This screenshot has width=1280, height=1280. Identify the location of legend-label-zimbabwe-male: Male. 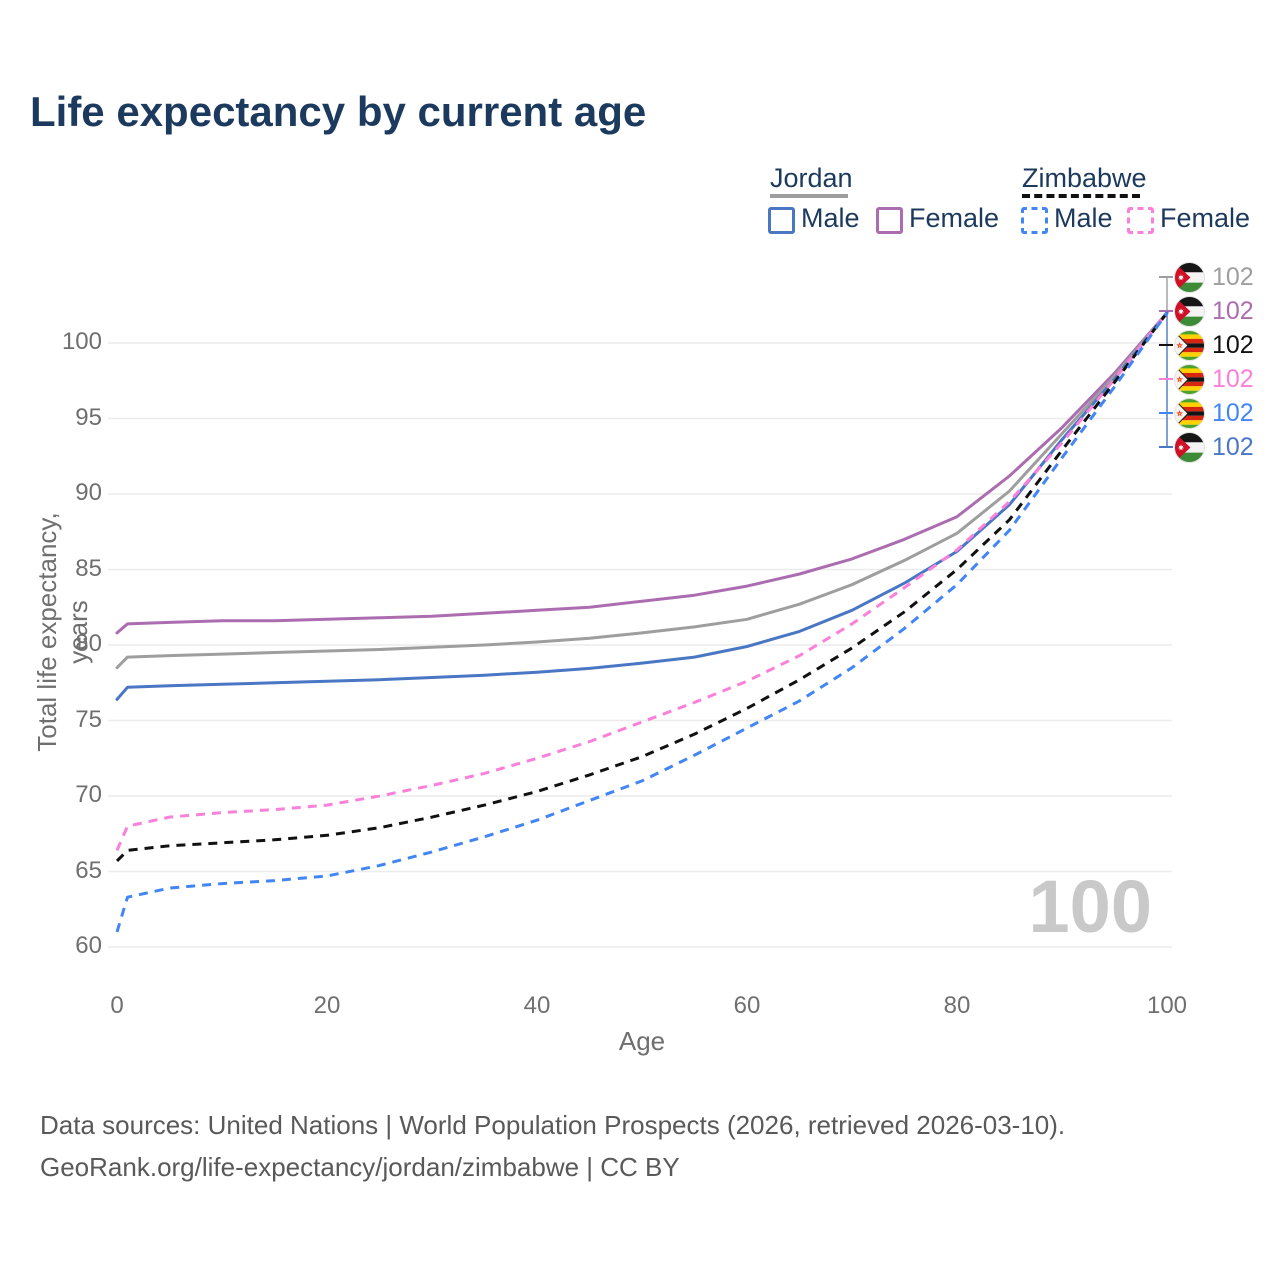
(1083, 218).